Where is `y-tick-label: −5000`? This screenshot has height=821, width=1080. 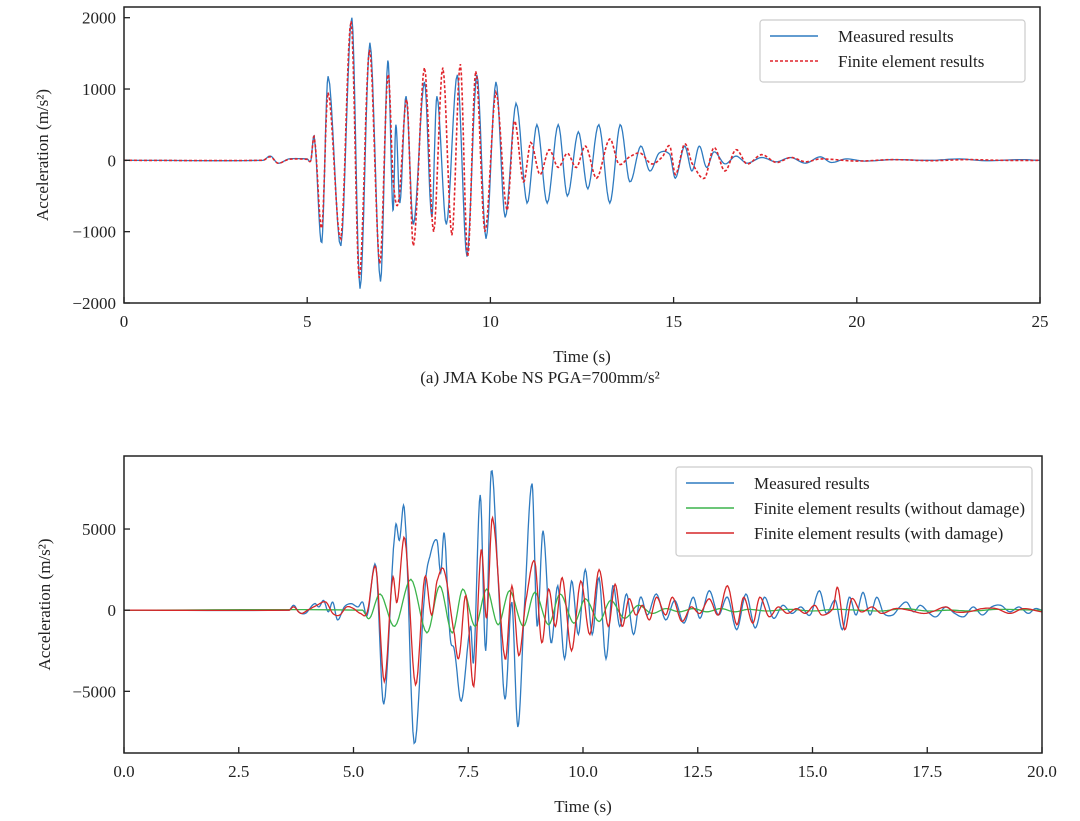
y-tick-label: −5000 is located at coordinates (94, 691).